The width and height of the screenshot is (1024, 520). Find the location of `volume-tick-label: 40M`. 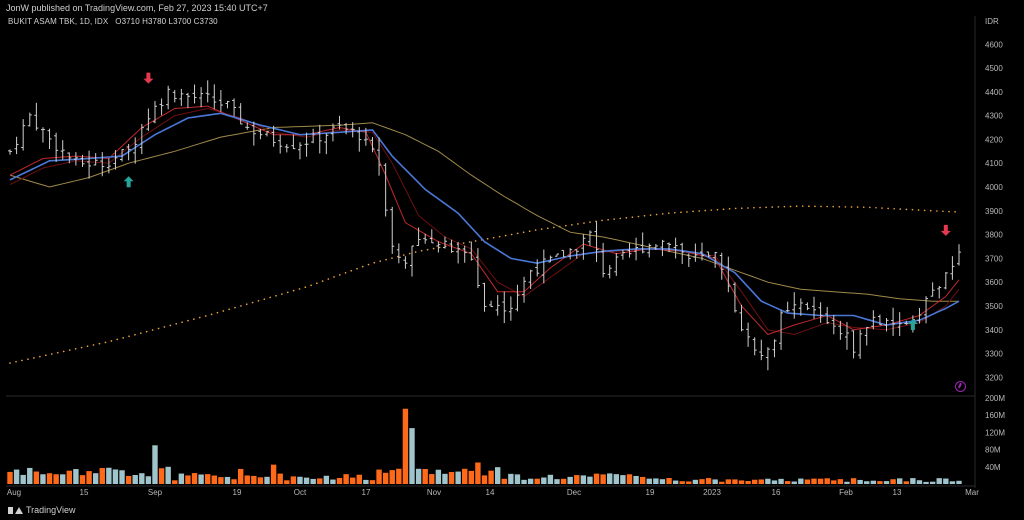

volume-tick-label: 40M is located at coordinates (993, 467).